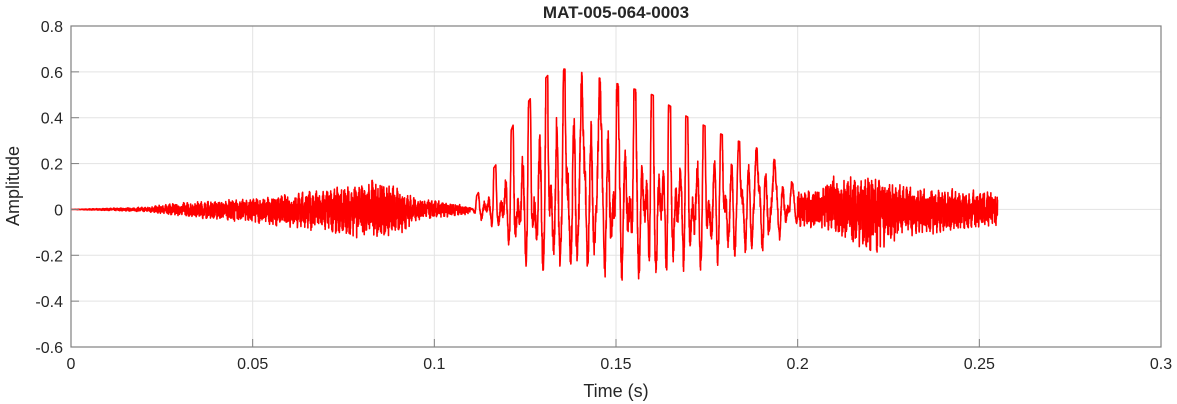  What do you see at coordinates (71, 364) in the screenshot?
I see `x-tick-label: 0` at bounding box center [71, 364].